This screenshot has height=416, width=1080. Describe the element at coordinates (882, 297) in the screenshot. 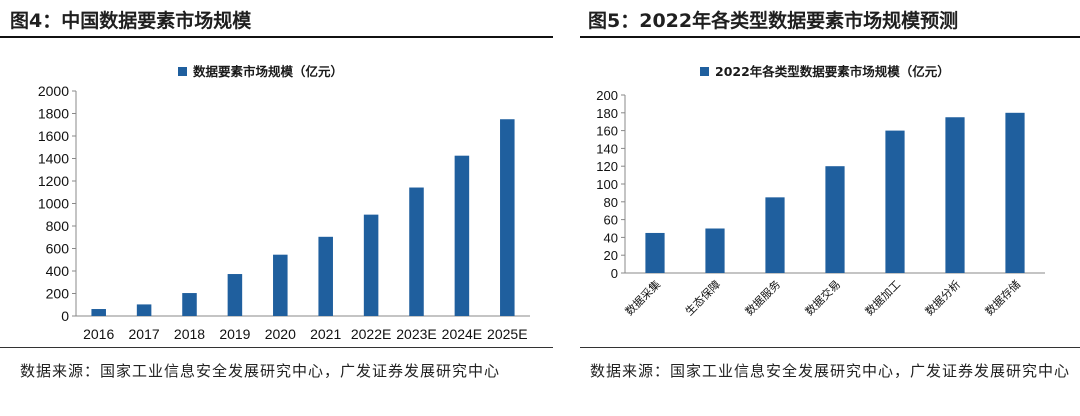

I see `right-x-tick-label: 数据加工` at that location.